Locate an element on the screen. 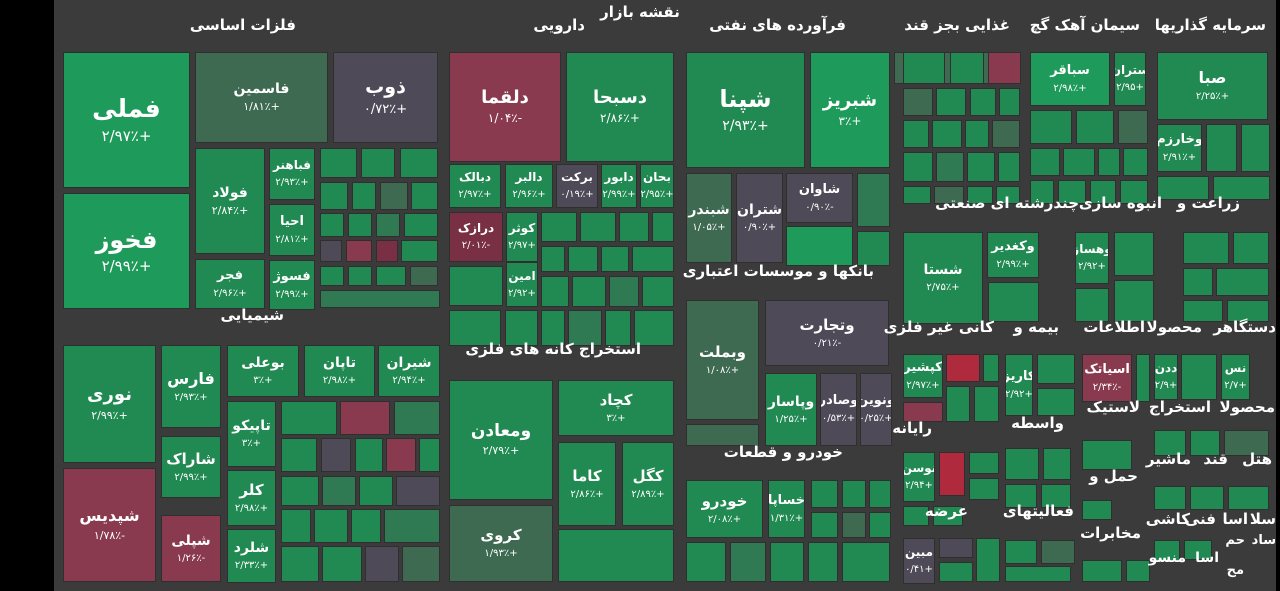 Image resolution: width=1280 pixels, height=591 pixels. stock-tile: شبریز +۳٪ is located at coordinates (850, 110).